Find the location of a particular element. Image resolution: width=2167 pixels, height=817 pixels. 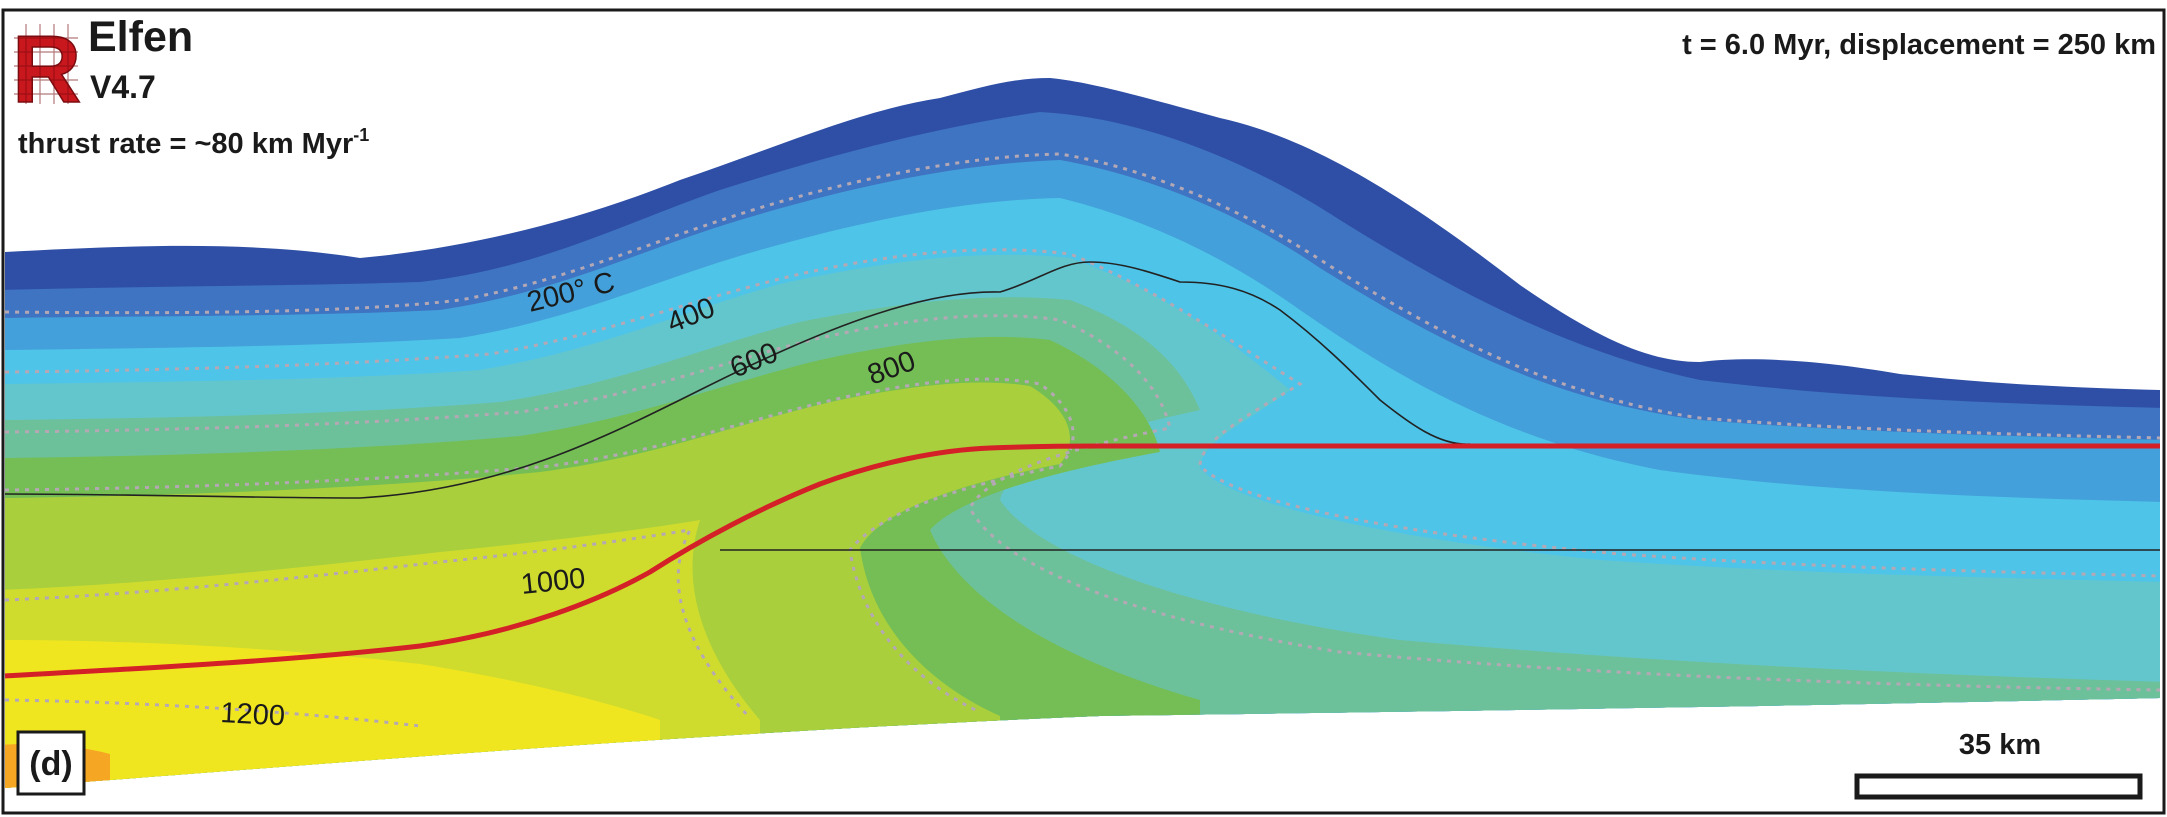

thrust-rate-text: thrust rate = ~80 km Myr is located at coordinates (185, 144).